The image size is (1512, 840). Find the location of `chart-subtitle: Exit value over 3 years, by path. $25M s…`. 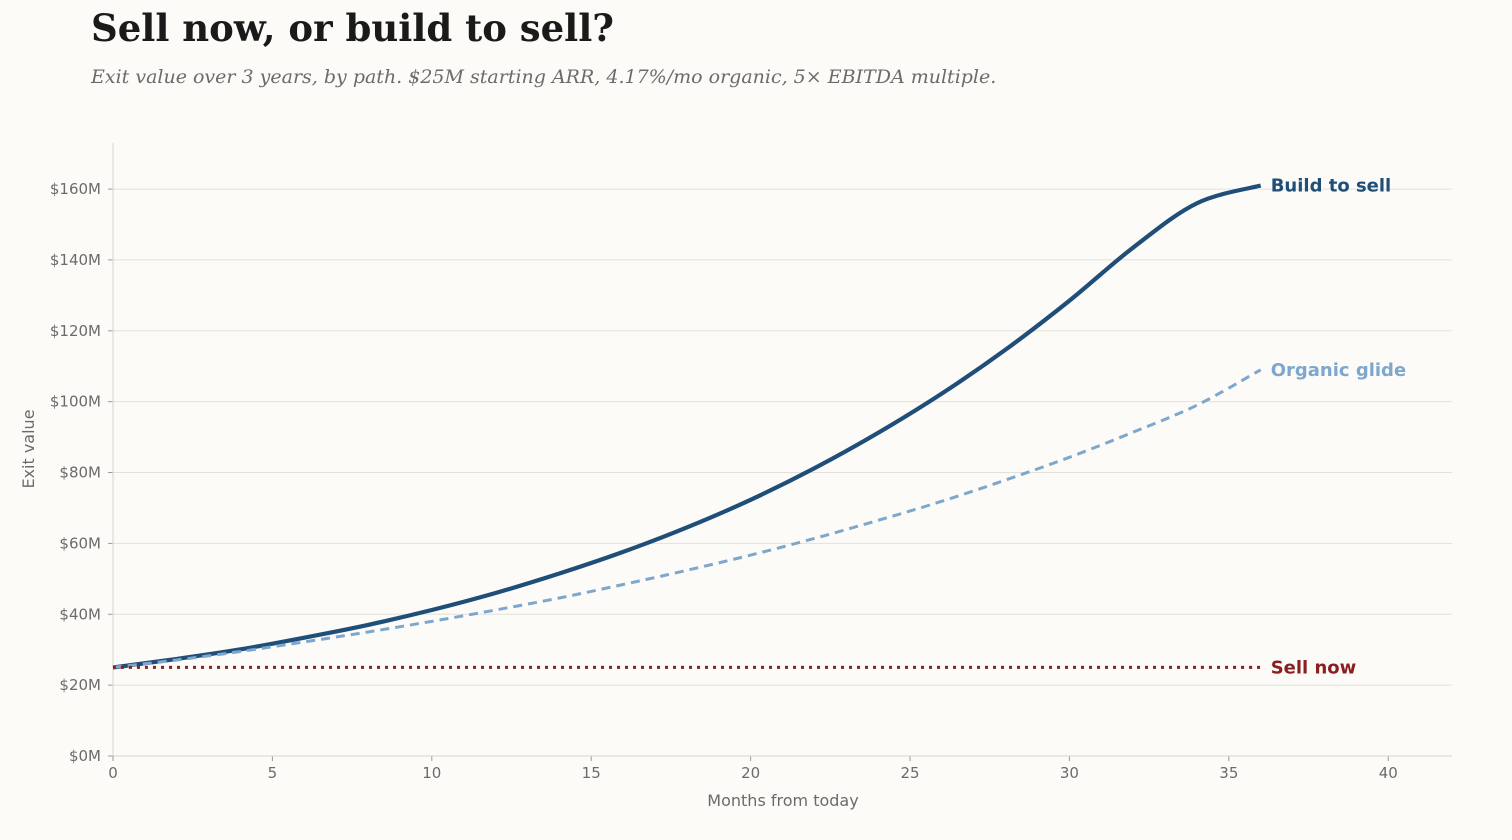

chart-subtitle: Exit value over 3 years, by path. $25M s… is located at coordinates (544, 77).